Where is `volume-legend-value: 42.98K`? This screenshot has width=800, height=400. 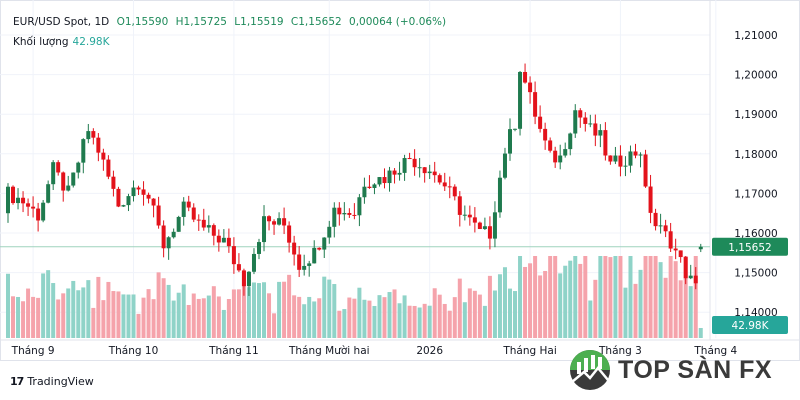 volume-legend-value: 42.98K is located at coordinates (91, 42).